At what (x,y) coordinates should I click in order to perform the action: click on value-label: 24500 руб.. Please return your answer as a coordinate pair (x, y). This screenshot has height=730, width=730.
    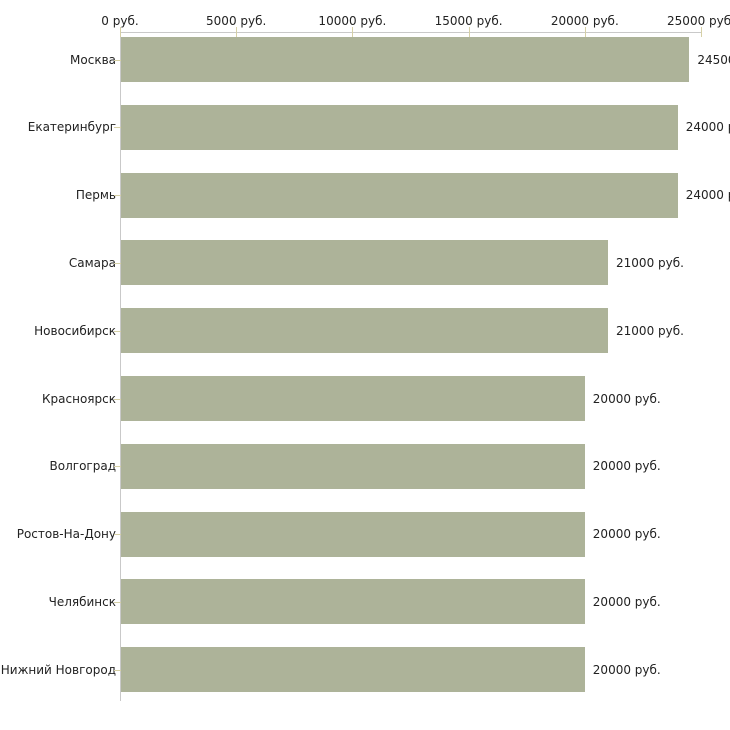
    Looking at the image, I should click on (713, 59).